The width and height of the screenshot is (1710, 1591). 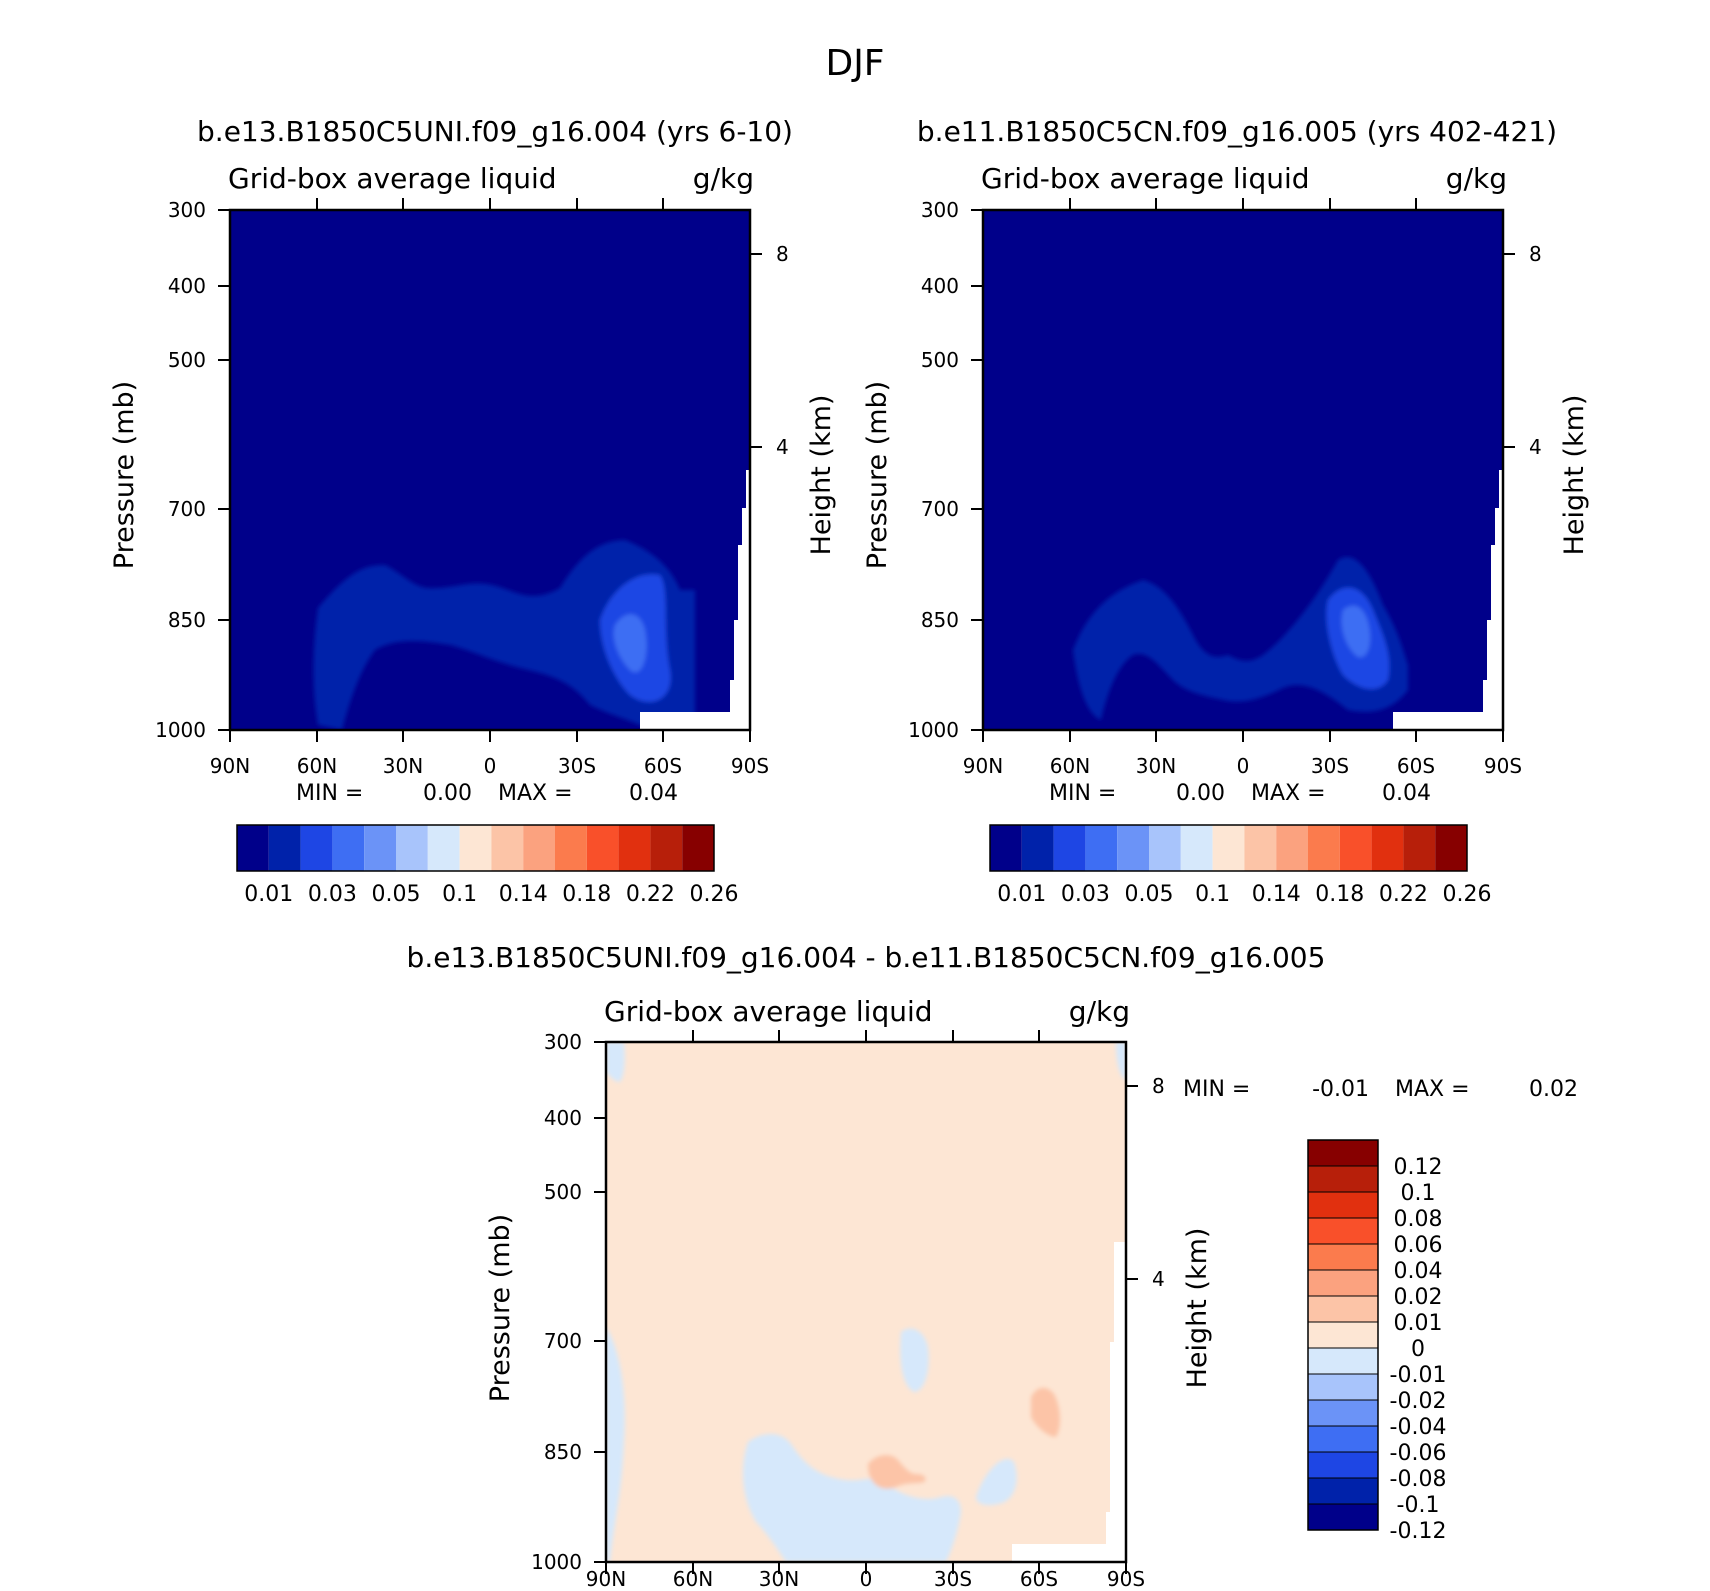 What do you see at coordinates (914, 1360) in the screenshot?
I see `panel-3-contour-neg-mid` at bounding box center [914, 1360].